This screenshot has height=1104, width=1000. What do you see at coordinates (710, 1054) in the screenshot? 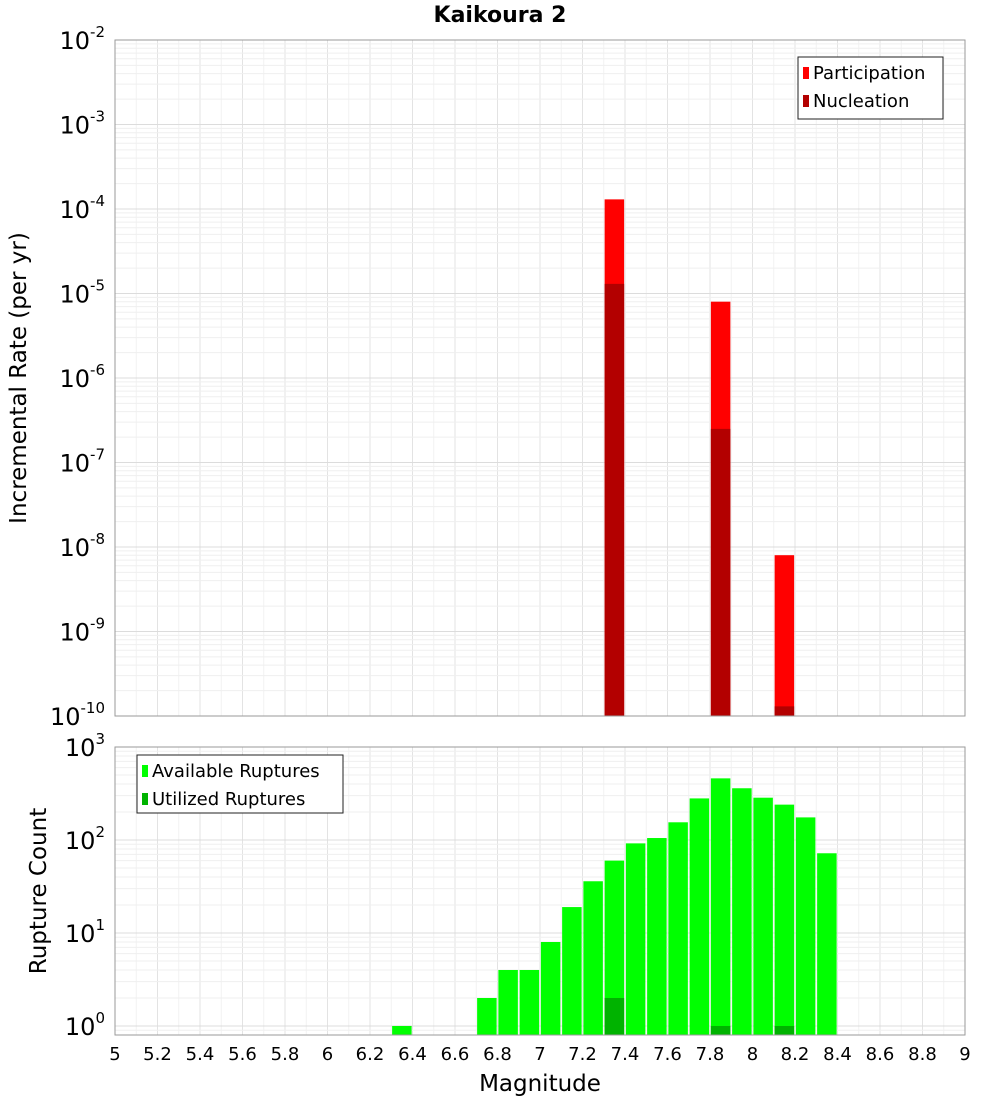
I see `x-tick-label: 7.8` at bounding box center [710, 1054].